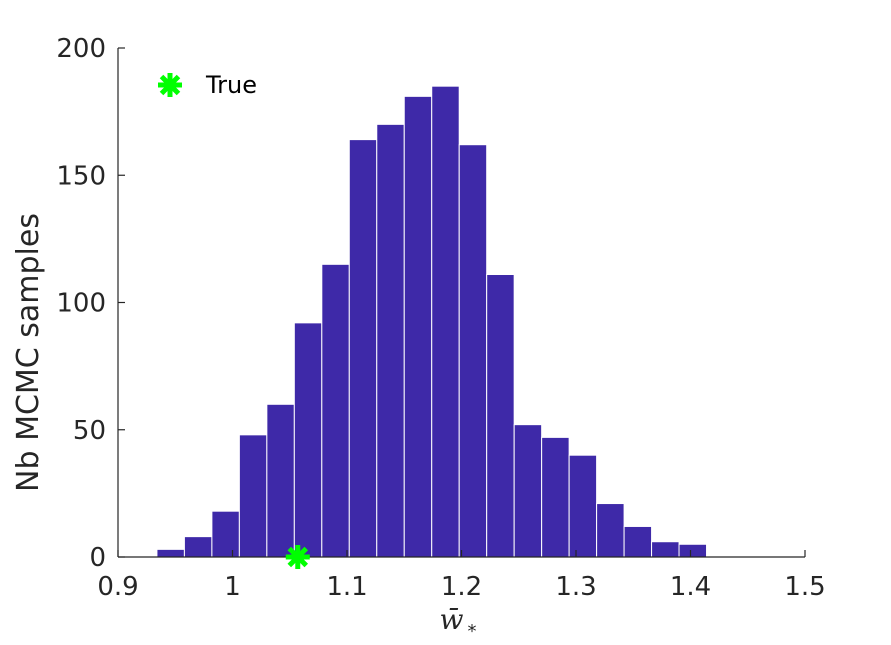 The image size is (891, 645). Describe the element at coordinates (28, 352) in the screenshot. I see `y-axis-label: Nb MCMC samples` at that location.